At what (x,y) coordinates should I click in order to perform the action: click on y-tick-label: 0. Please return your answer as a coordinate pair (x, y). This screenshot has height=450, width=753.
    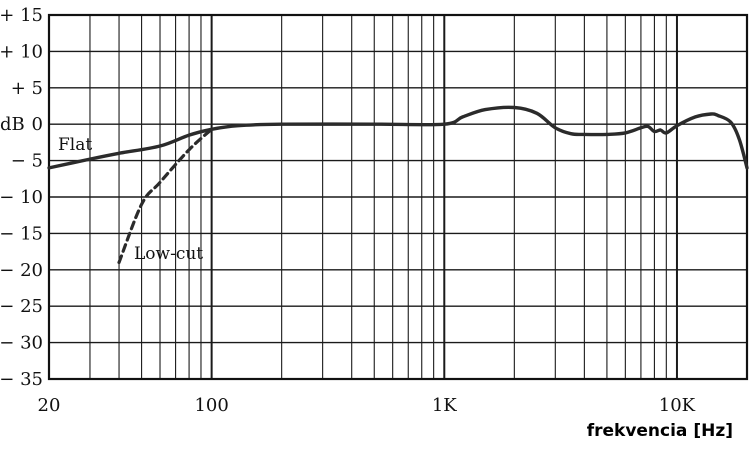
    Looking at the image, I should click on (37, 124).